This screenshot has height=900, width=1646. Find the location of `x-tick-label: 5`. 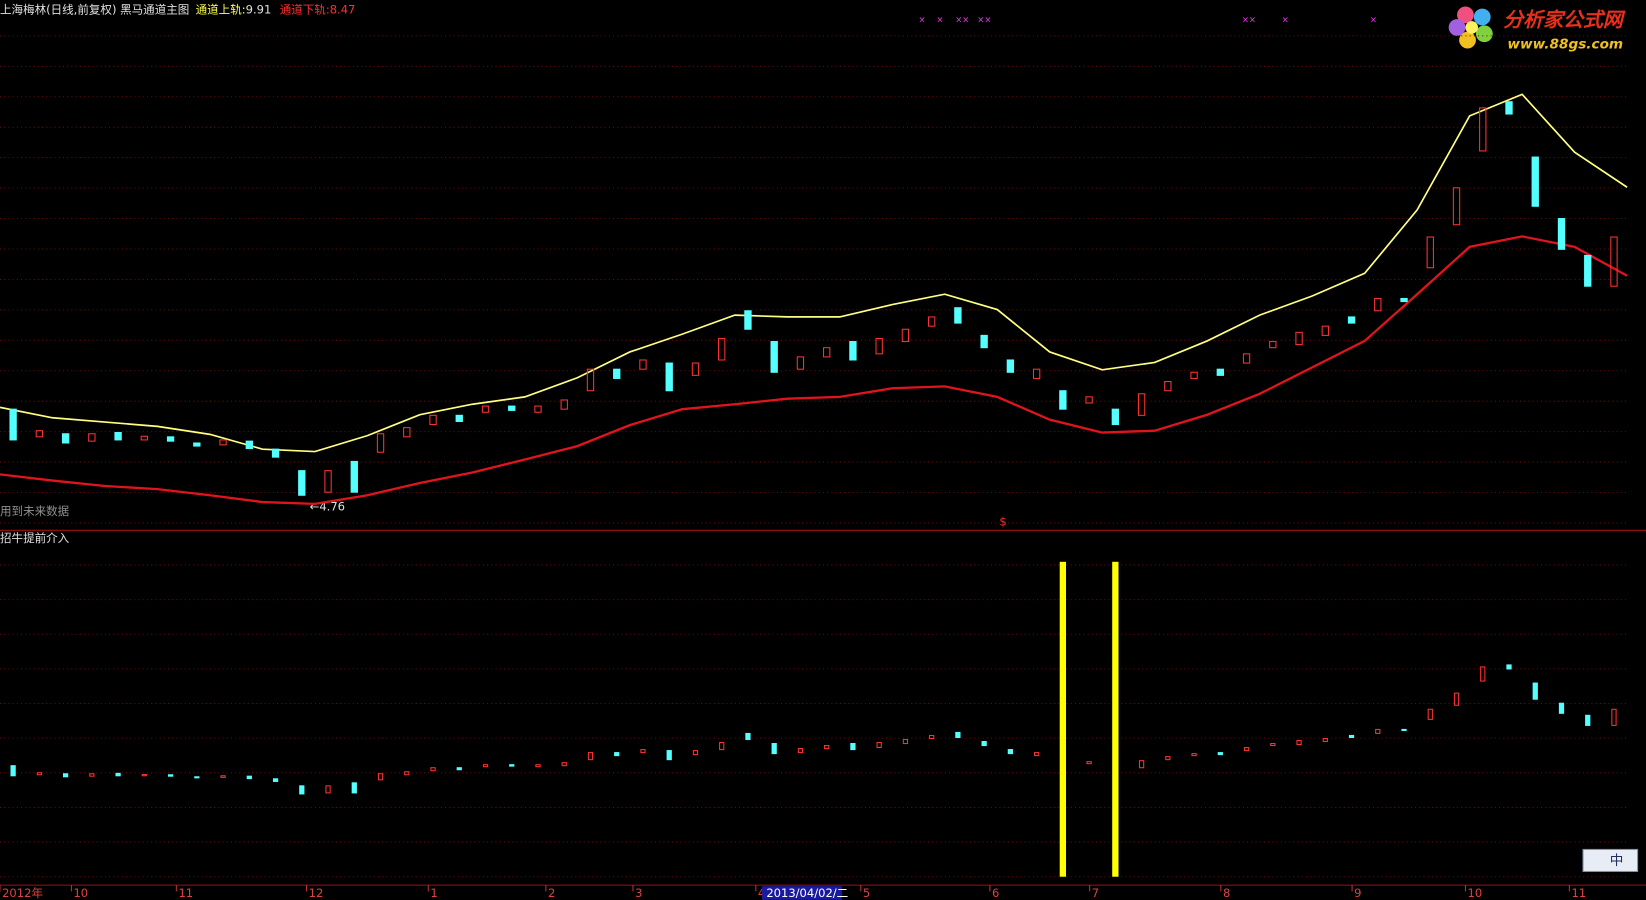

x-tick-label: 5 is located at coordinates (866, 893).